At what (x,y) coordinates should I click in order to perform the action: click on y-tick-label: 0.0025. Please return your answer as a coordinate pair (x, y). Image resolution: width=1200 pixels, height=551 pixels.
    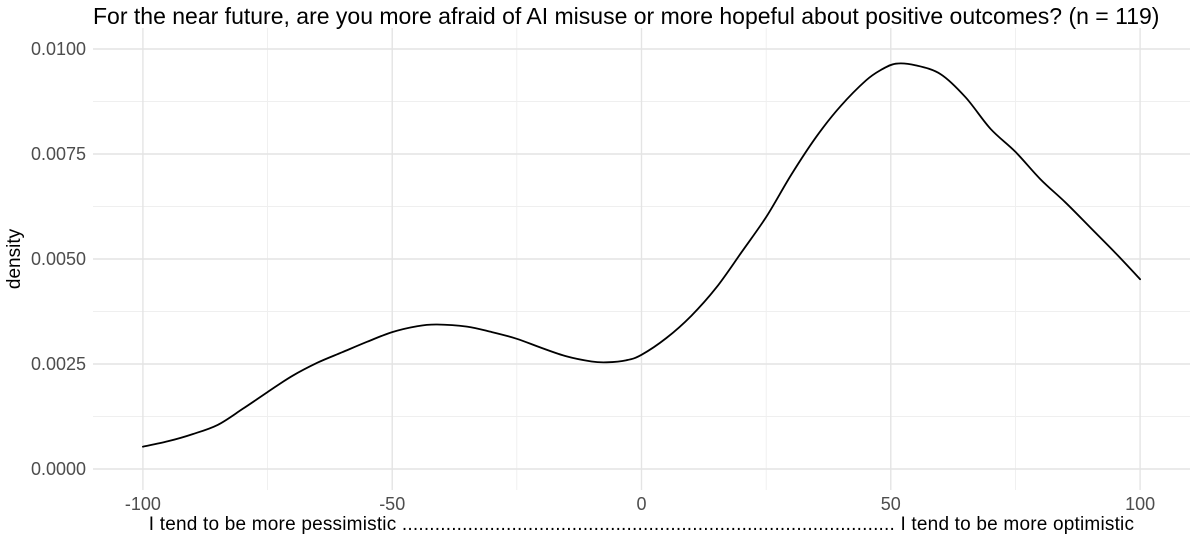
    Looking at the image, I should click on (58, 364).